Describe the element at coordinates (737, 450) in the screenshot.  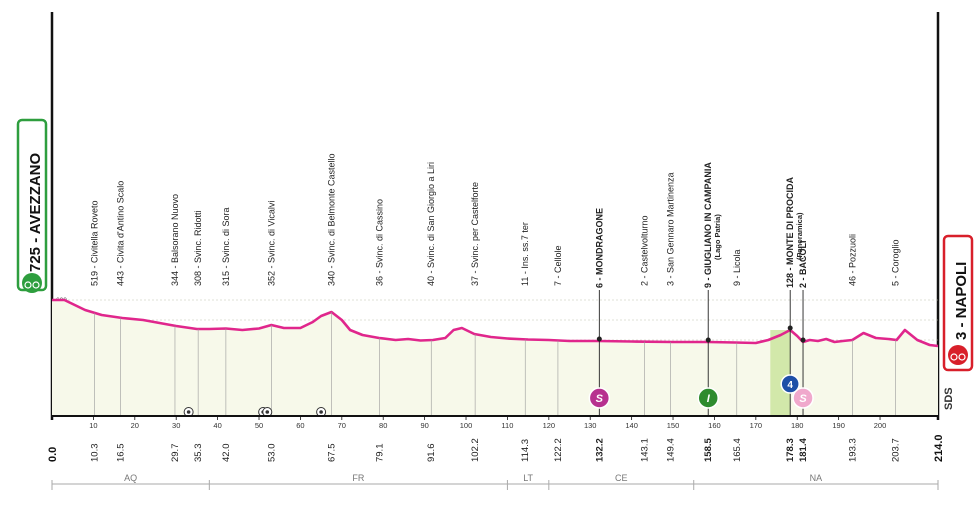
I see `km-label: 165.4` at that location.